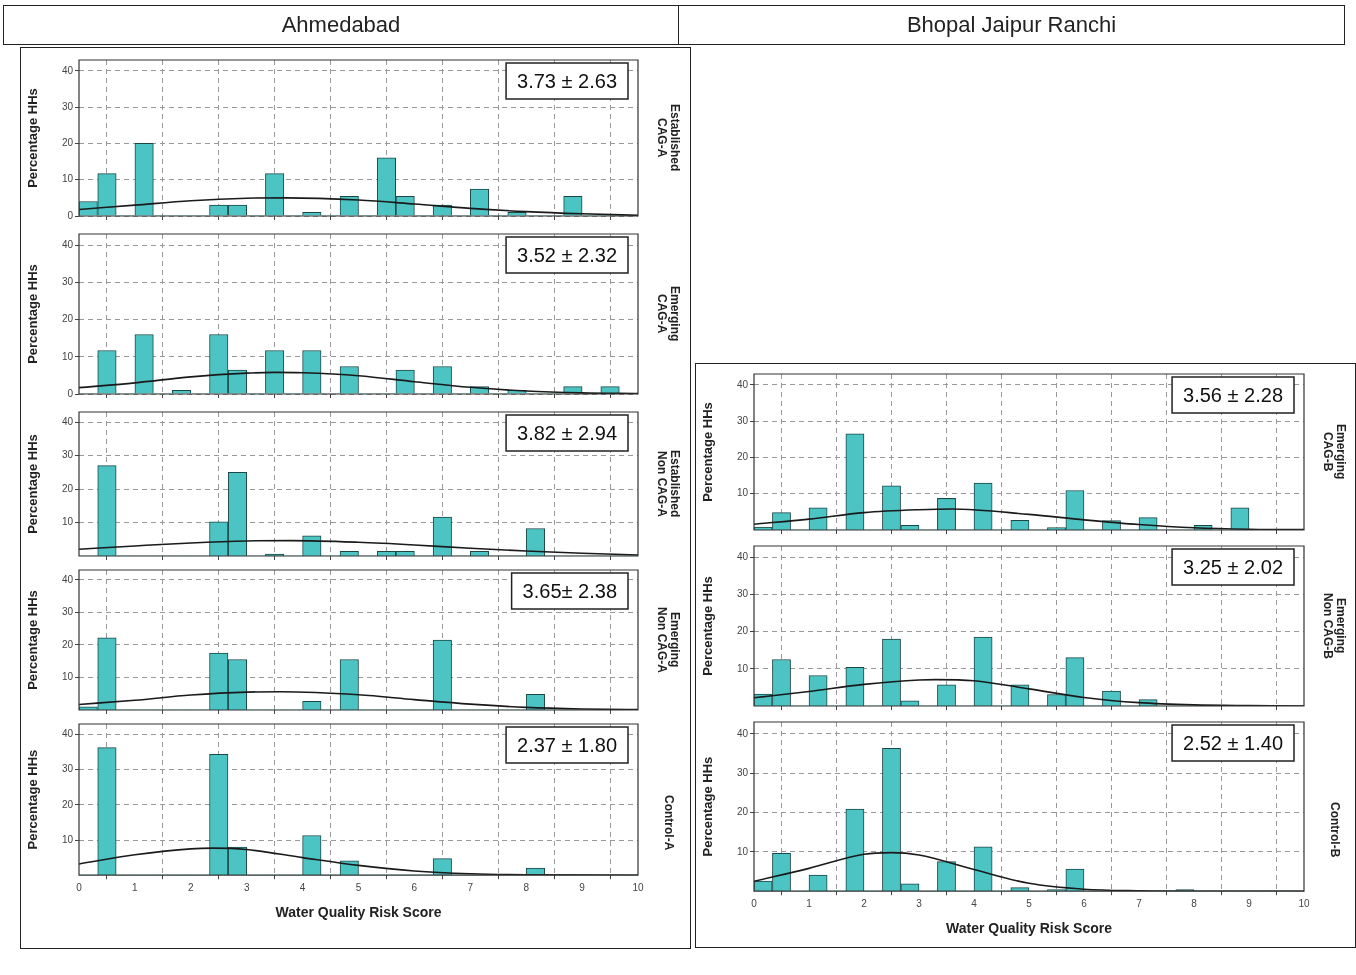 The image size is (1356, 975). What do you see at coordinates (1233, 394) in the screenshot?
I see `annotation: 3.56 ± 2.28` at bounding box center [1233, 394].